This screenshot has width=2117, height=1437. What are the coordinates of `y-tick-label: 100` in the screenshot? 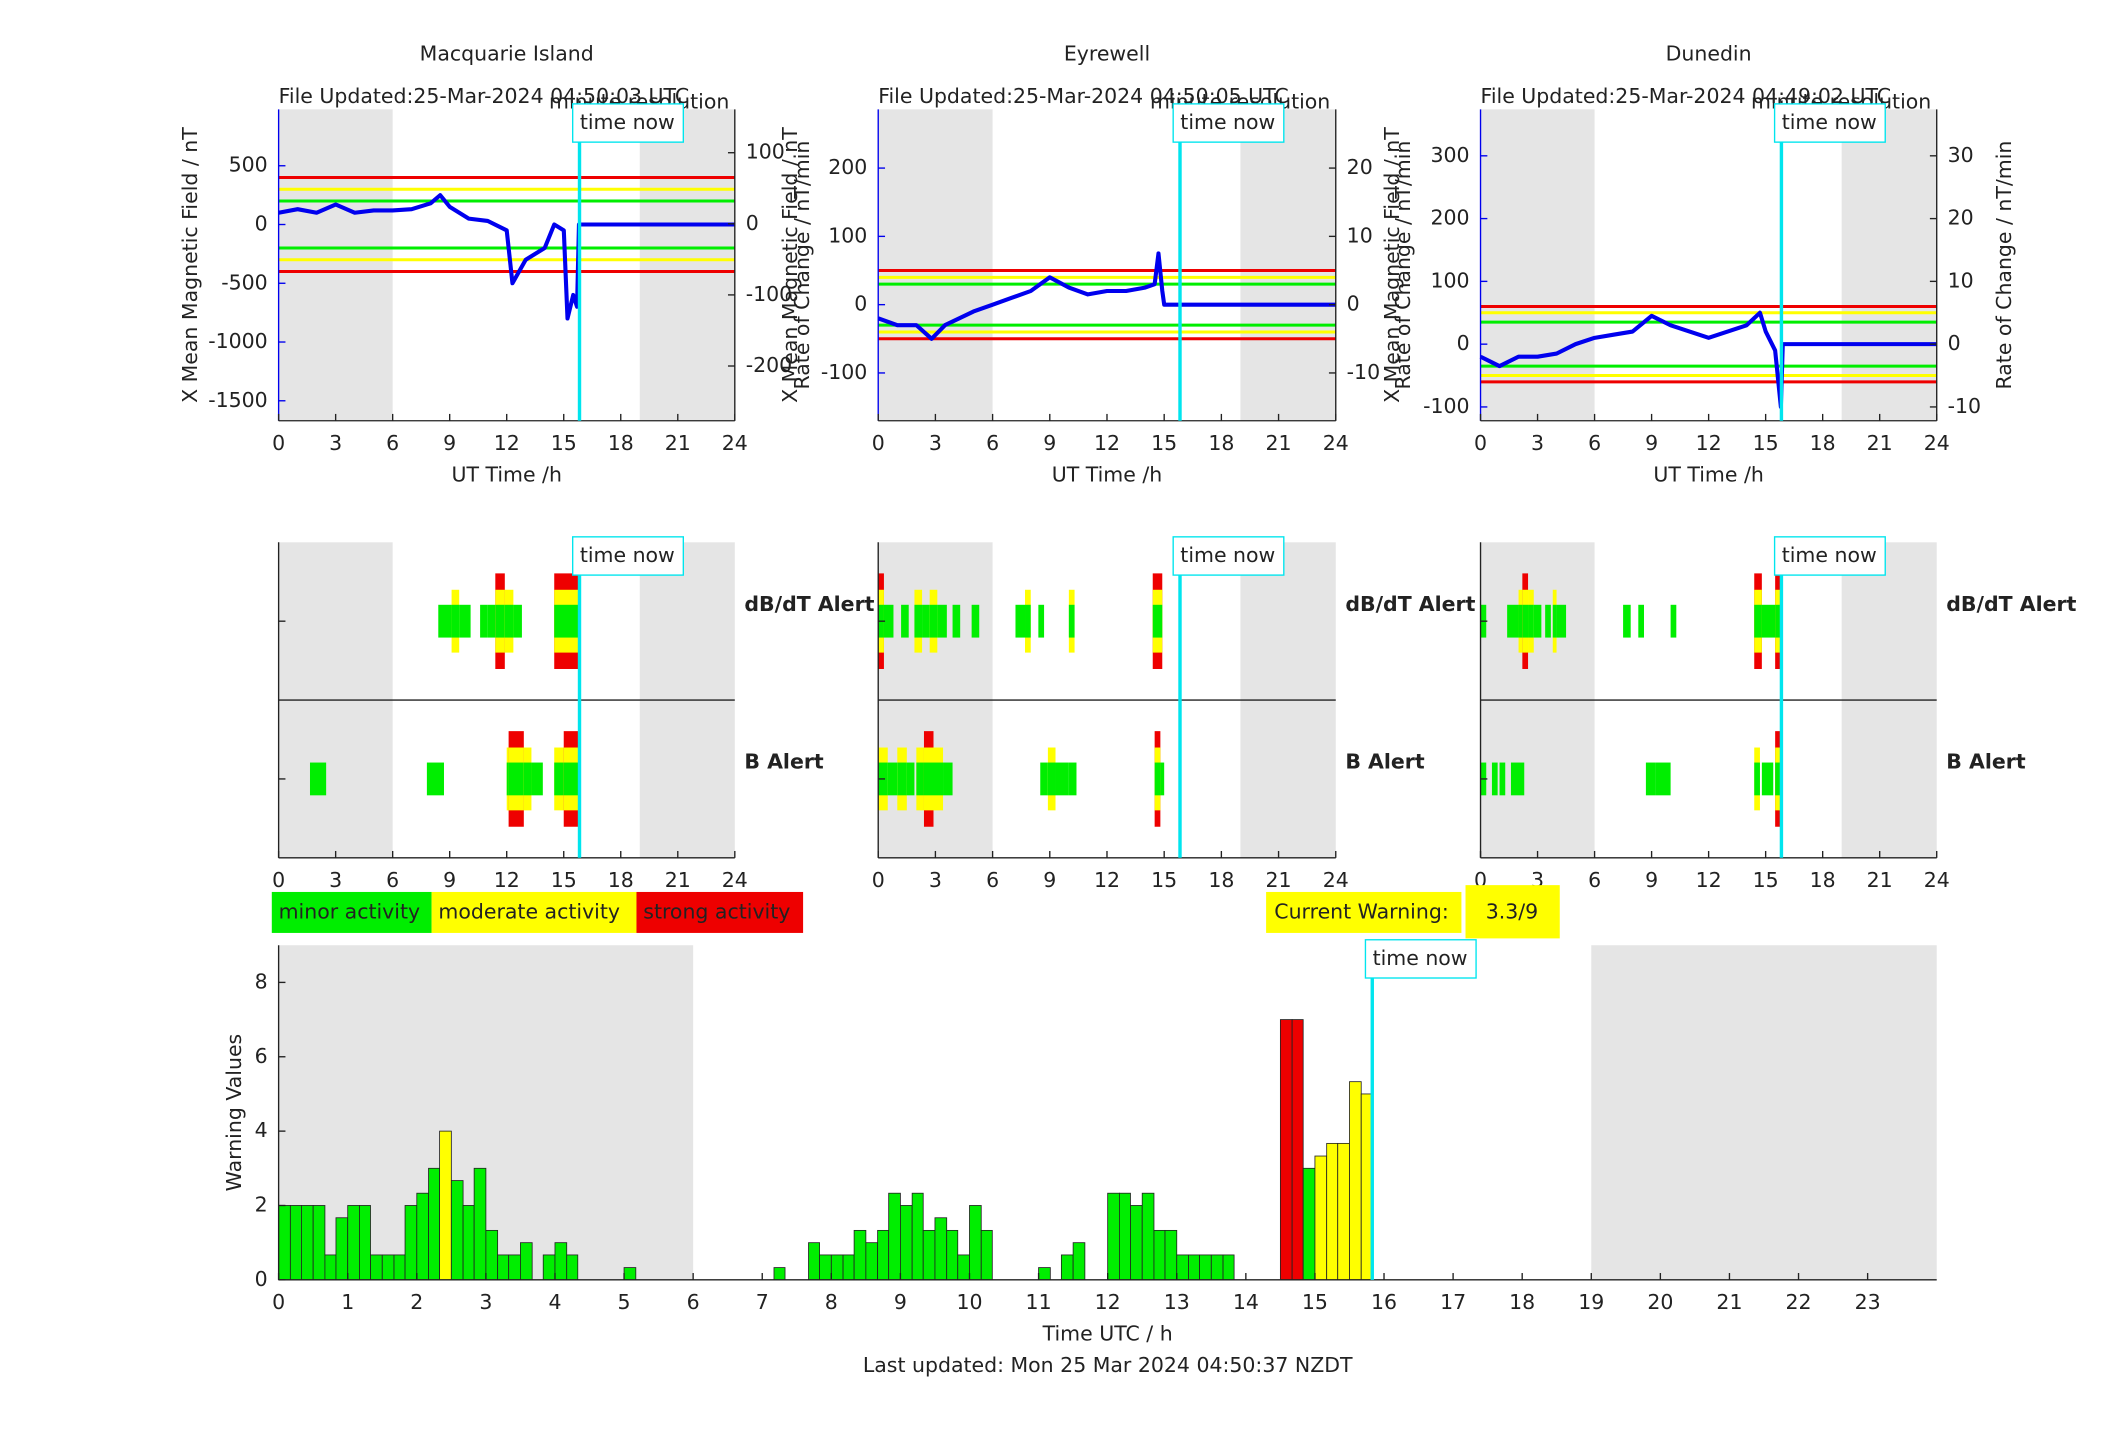 It's located at (1450, 280).